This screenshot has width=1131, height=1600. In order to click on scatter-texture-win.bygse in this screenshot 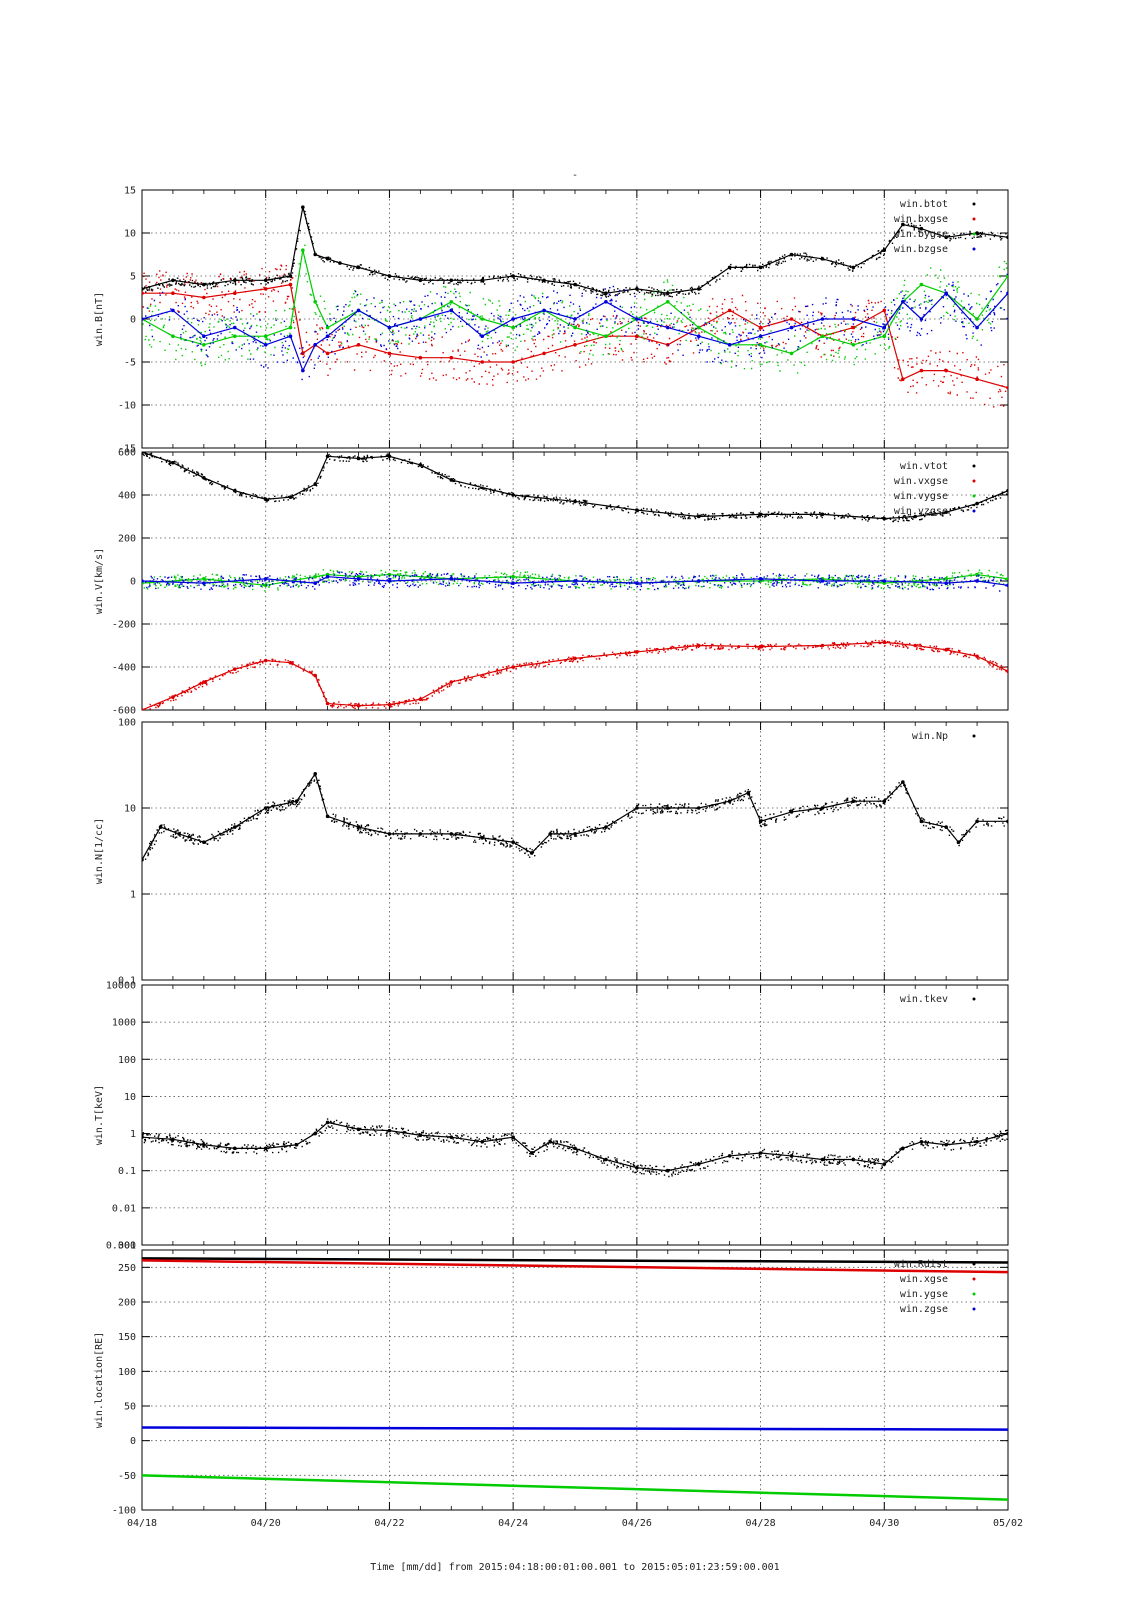, I will do `click(575, 309)`.